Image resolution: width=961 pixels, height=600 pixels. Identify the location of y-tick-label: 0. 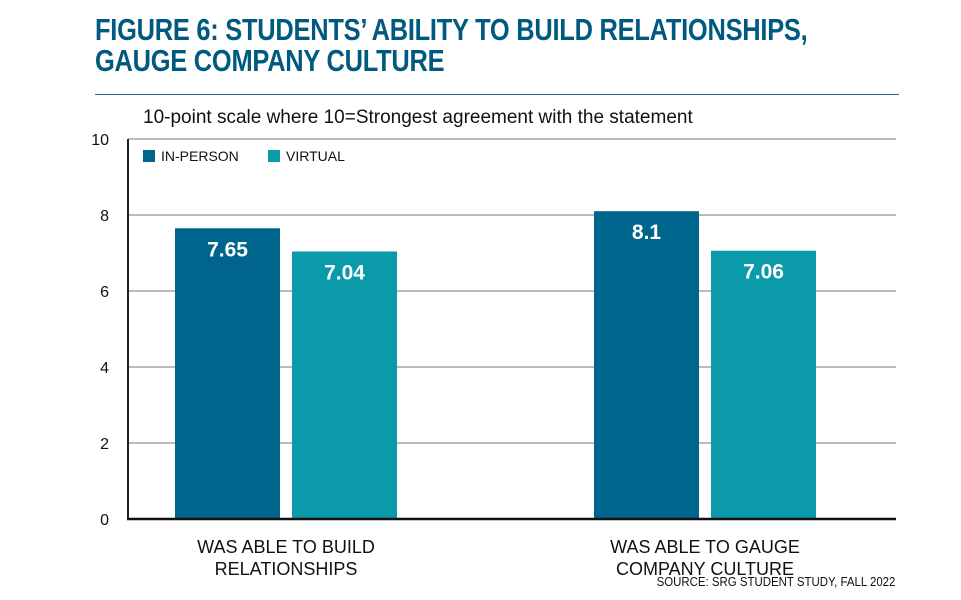
(104, 520).